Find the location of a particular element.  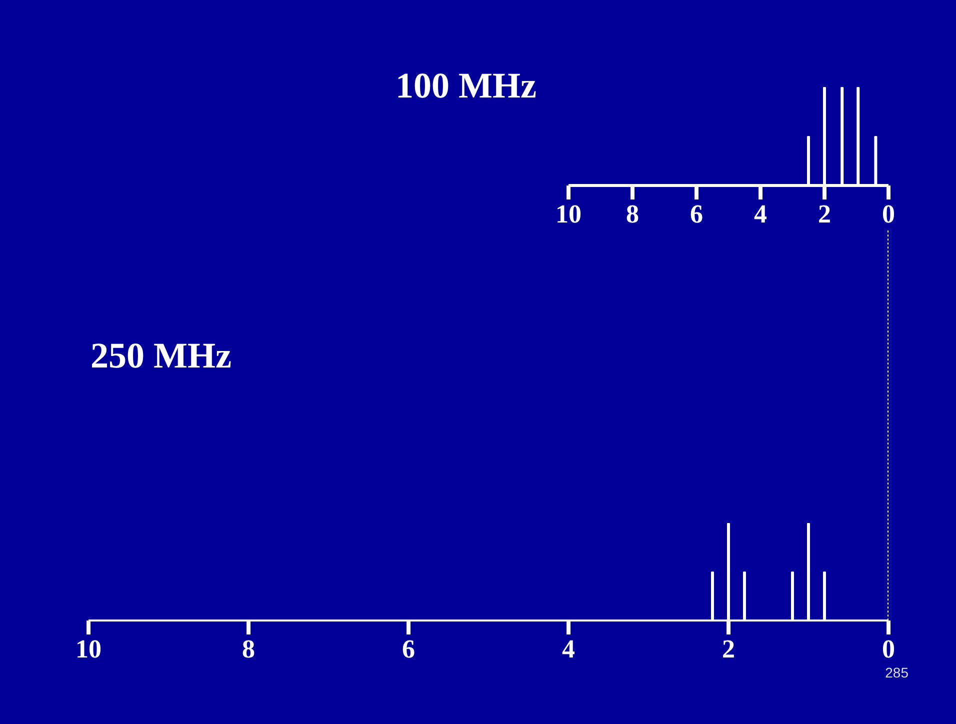

chart-title: 250 MHz is located at coordinates (161, 356).